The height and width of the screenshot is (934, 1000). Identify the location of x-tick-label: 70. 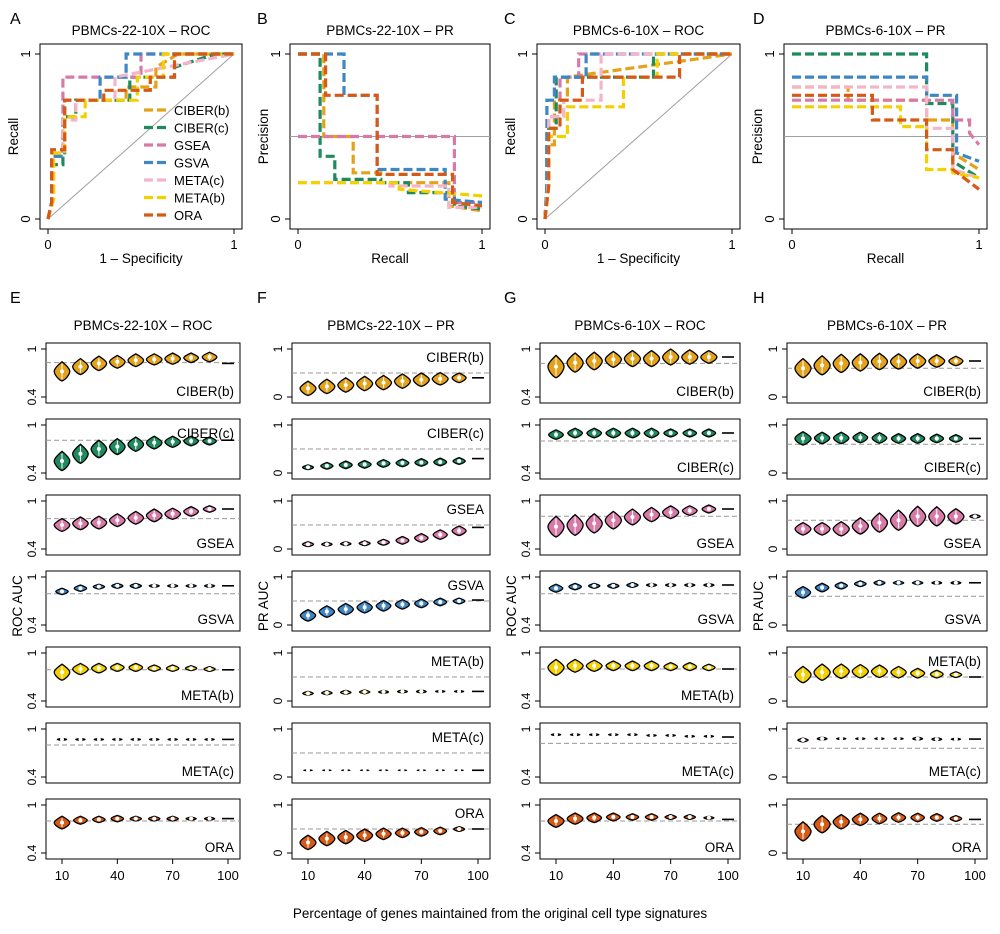
(172, 875).